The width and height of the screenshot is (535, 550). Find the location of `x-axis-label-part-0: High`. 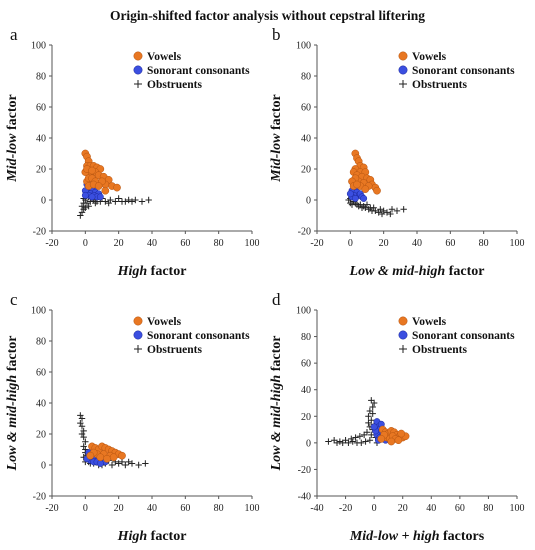

x-axis-label-part-0: High is located at coordinates (132, 271).